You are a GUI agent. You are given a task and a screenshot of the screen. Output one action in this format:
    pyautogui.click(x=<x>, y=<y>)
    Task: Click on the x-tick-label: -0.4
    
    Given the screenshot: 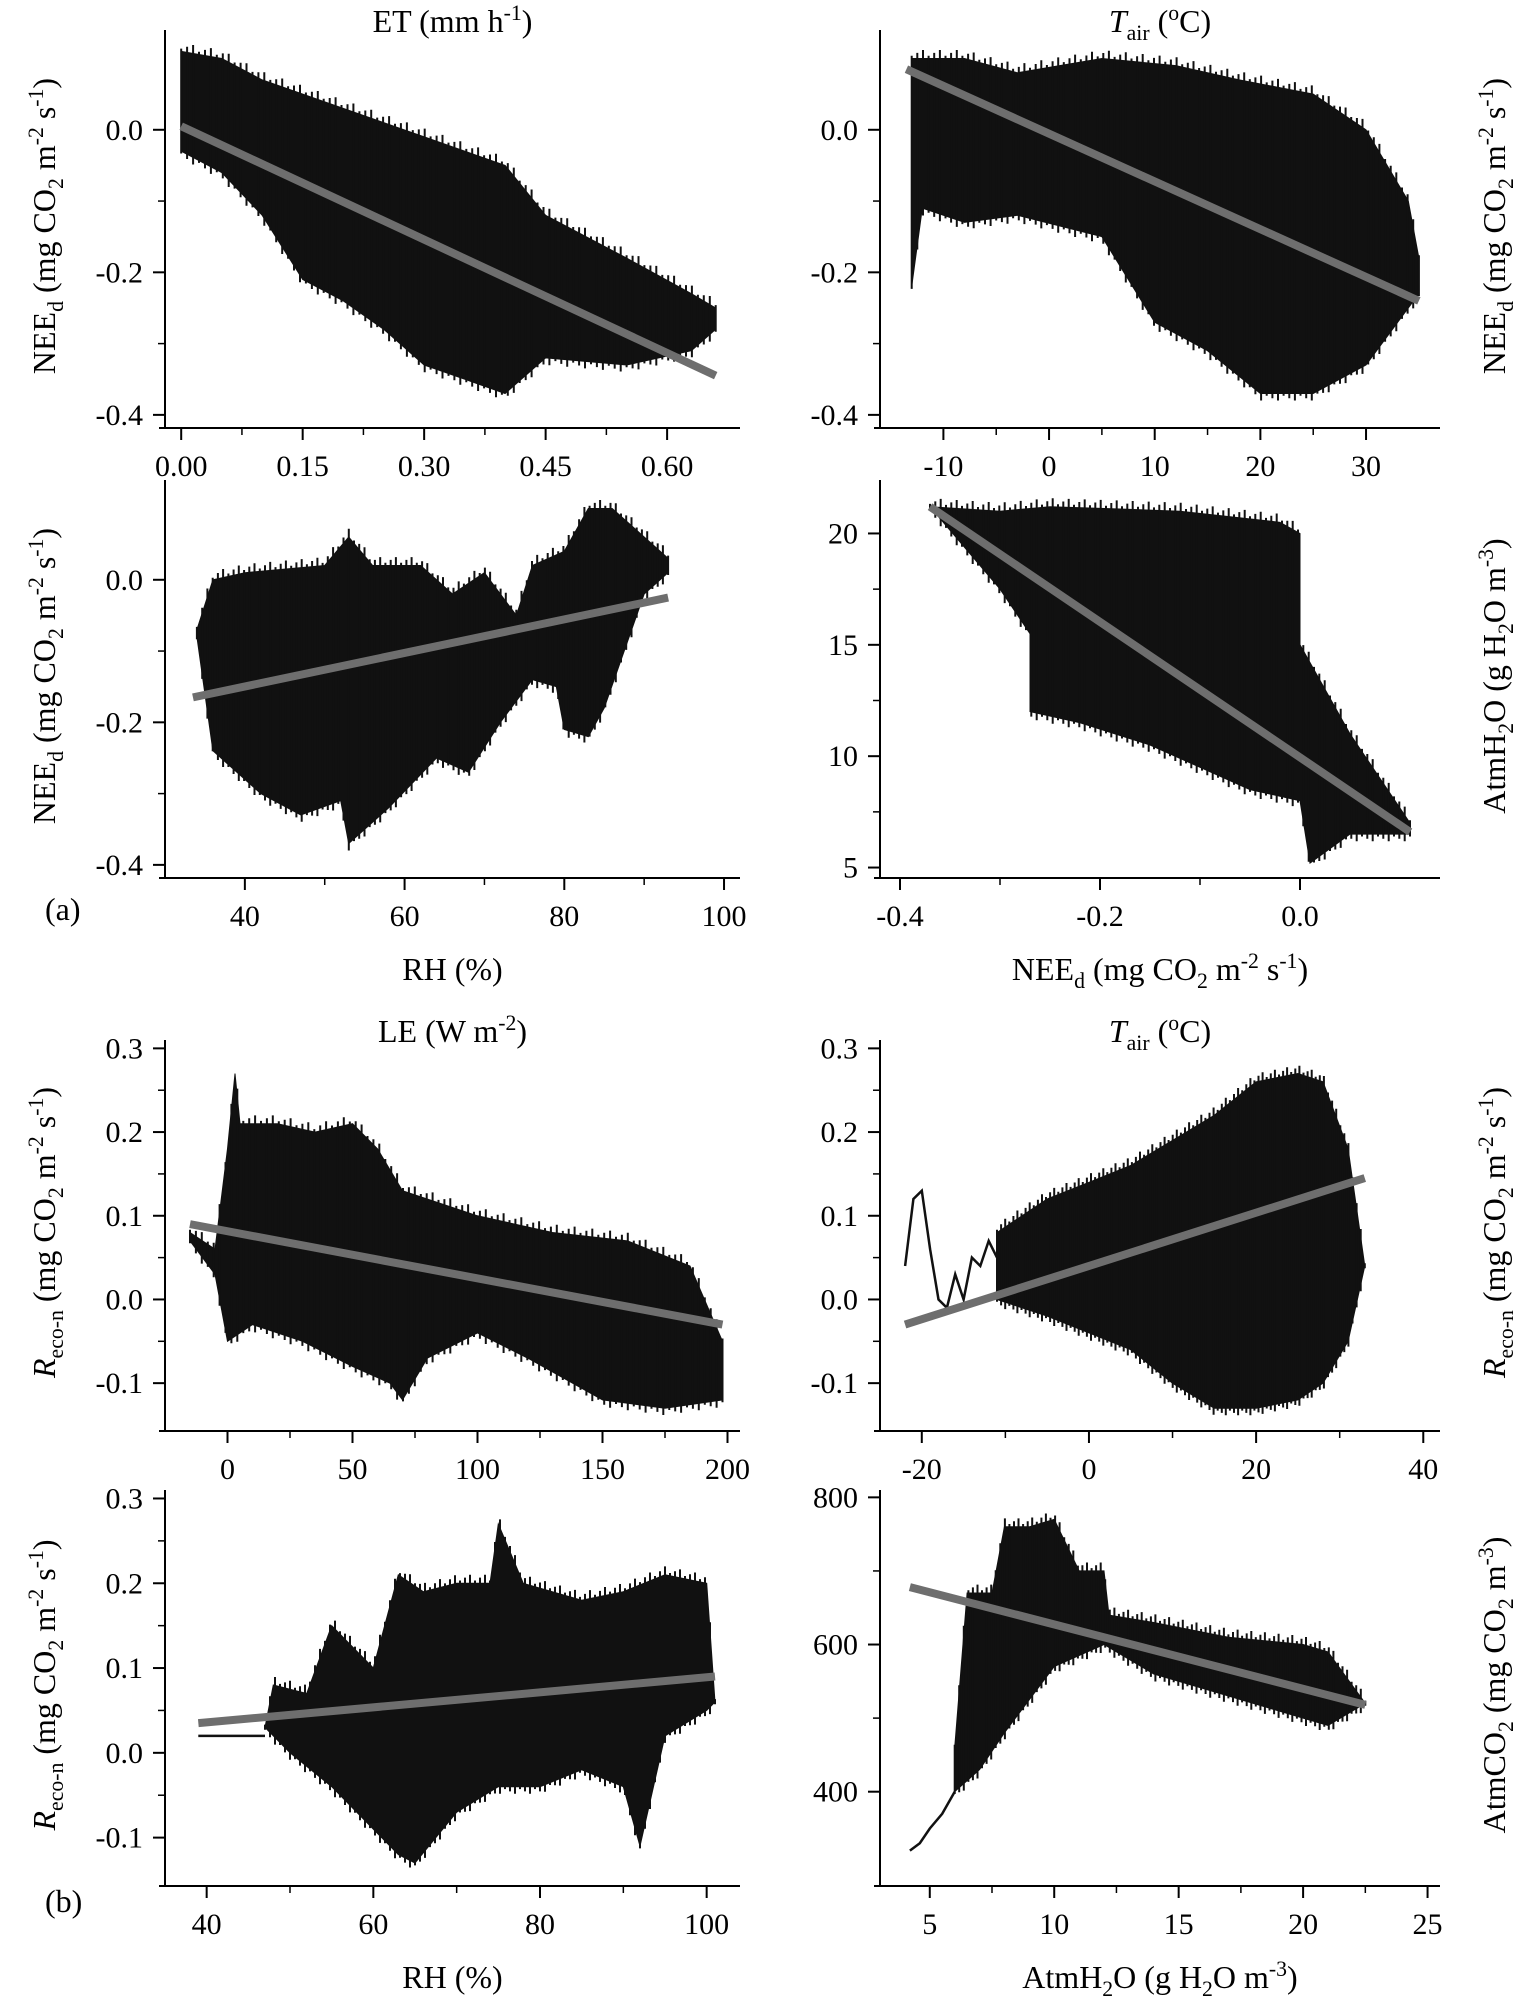 What is the action you would take?
    pyautogui.click(x=900, y=916)
    